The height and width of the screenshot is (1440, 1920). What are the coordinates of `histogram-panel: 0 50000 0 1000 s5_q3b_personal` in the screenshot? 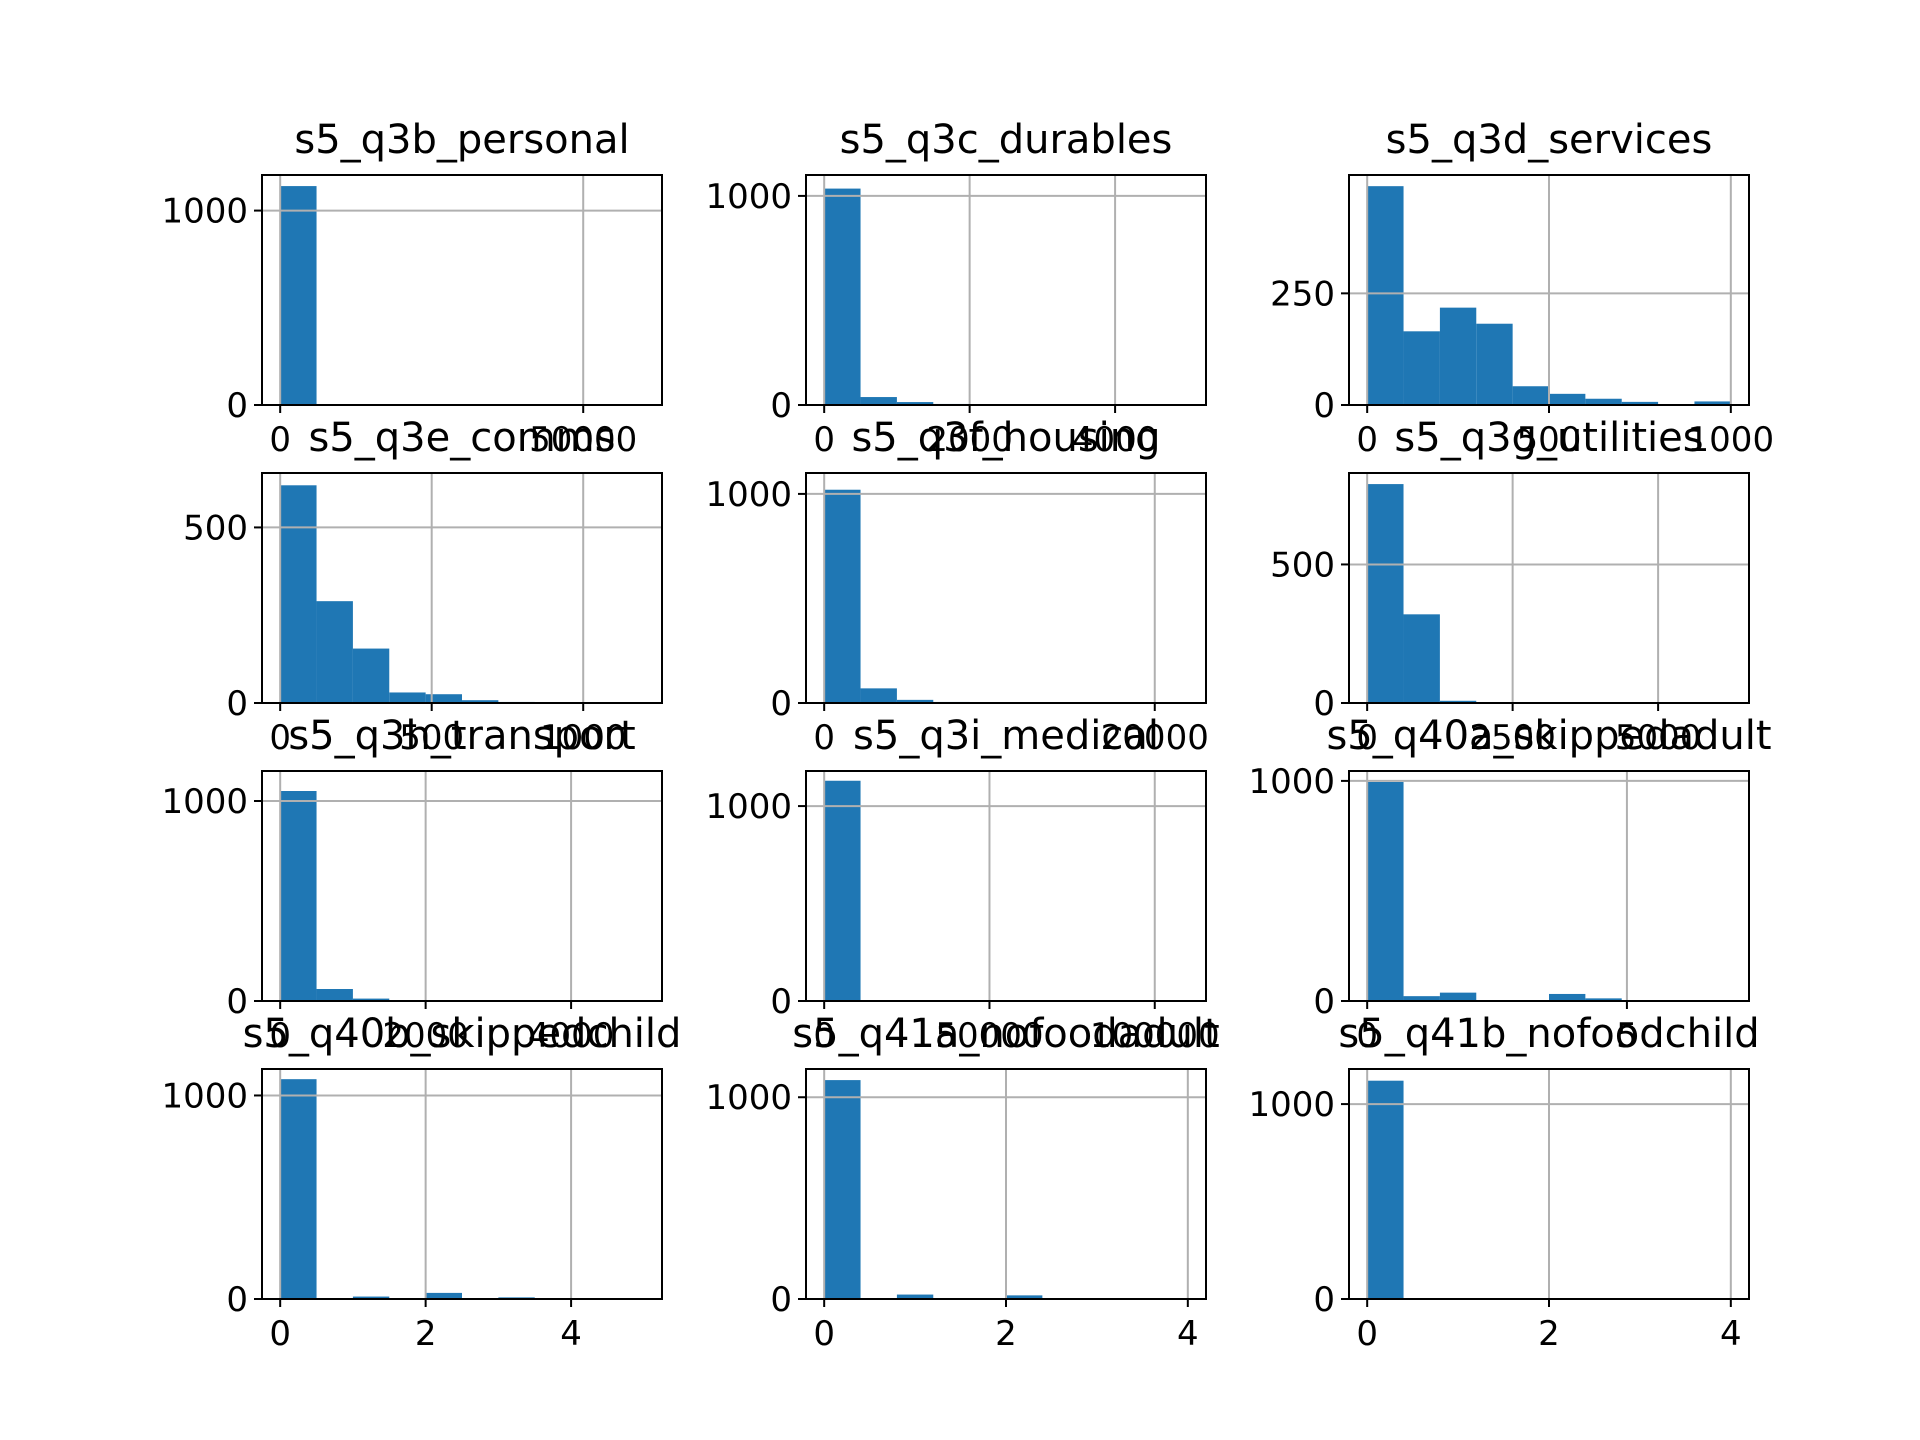 It's located at (412, 288).